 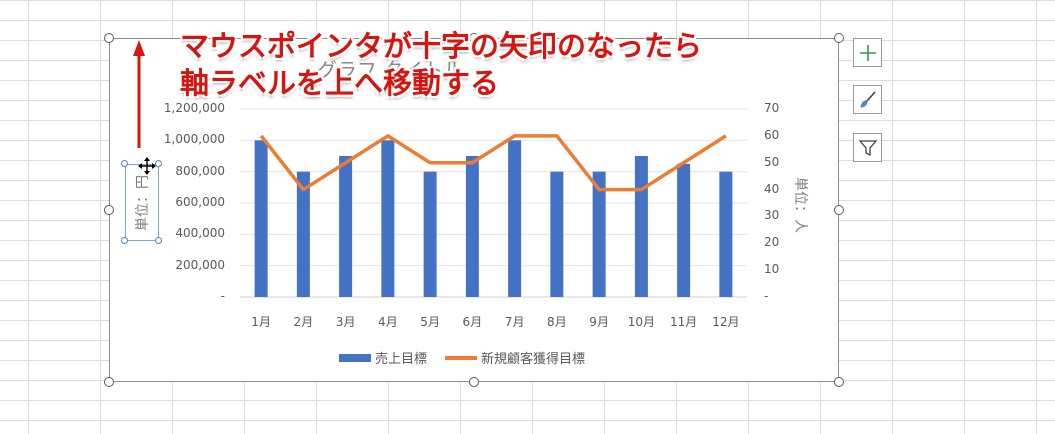 I want to click on arrow-head-icon, so click(x=139, y=48).